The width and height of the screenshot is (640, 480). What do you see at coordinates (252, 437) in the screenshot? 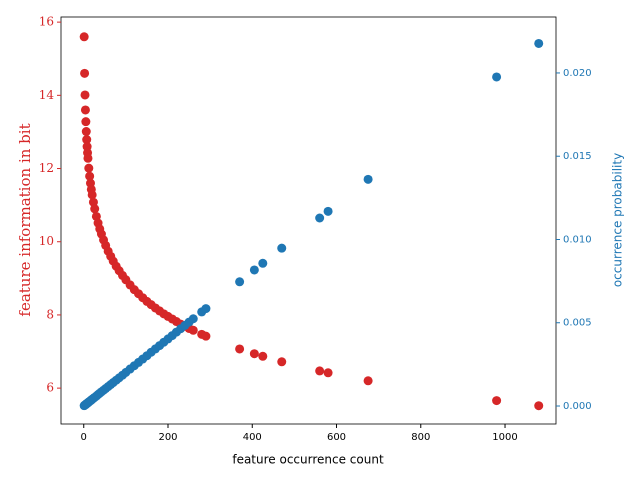
I see `x-tick-label: 400` at bounding box center [252, 437].